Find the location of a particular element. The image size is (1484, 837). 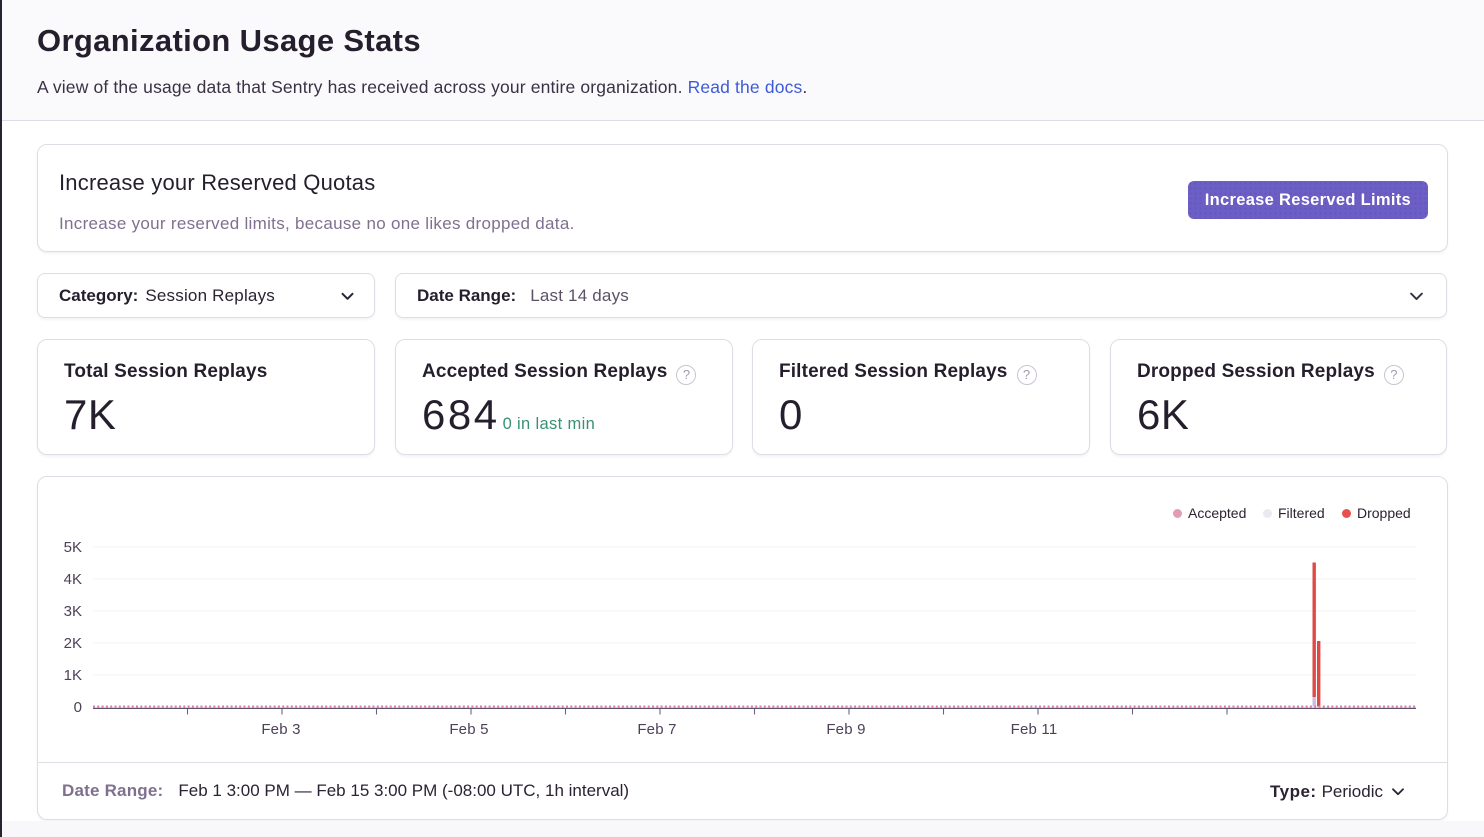

svg-text: Feb 11 is located at coordinates (1034, 729).